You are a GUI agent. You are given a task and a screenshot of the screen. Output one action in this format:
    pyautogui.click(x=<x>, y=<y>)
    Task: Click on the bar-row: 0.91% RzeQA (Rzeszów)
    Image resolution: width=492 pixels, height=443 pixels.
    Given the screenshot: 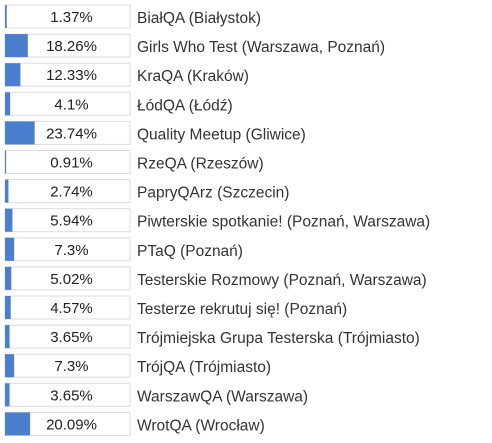 What is the action you would take?
    pyautogui.click(x=134, y=162)
    